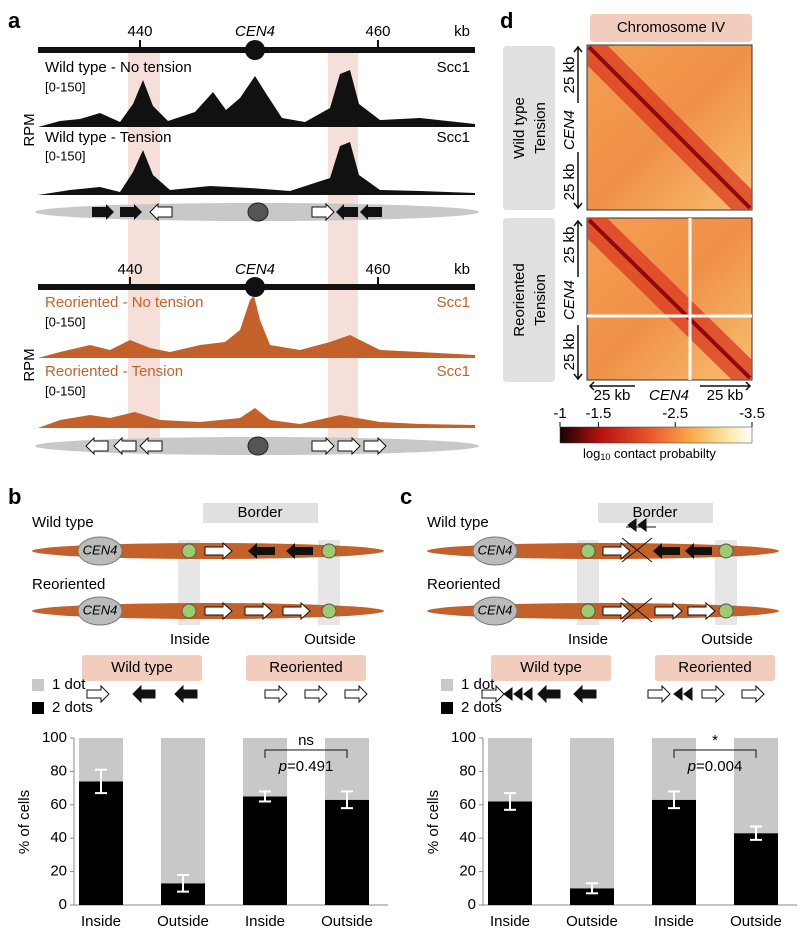 Image resolution: width=800 pixels, height=947 pixels. What do you see at coordinates (727, 639) in the screenshot?
I see `region-label: Outside` at bounding box center [727, 639].